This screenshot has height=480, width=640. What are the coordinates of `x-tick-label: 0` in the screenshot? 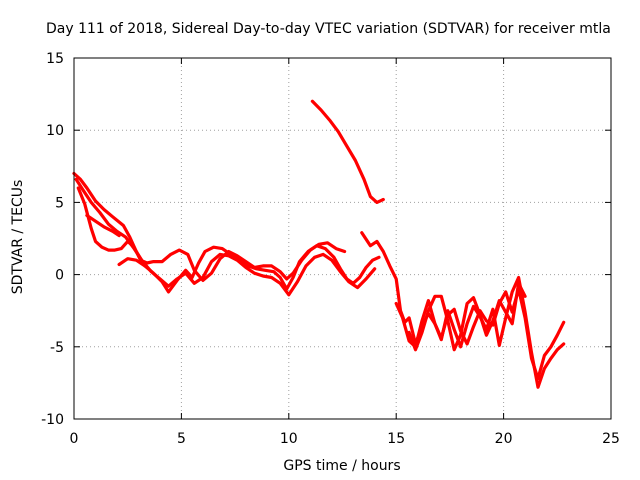 It's located at (74, 439).